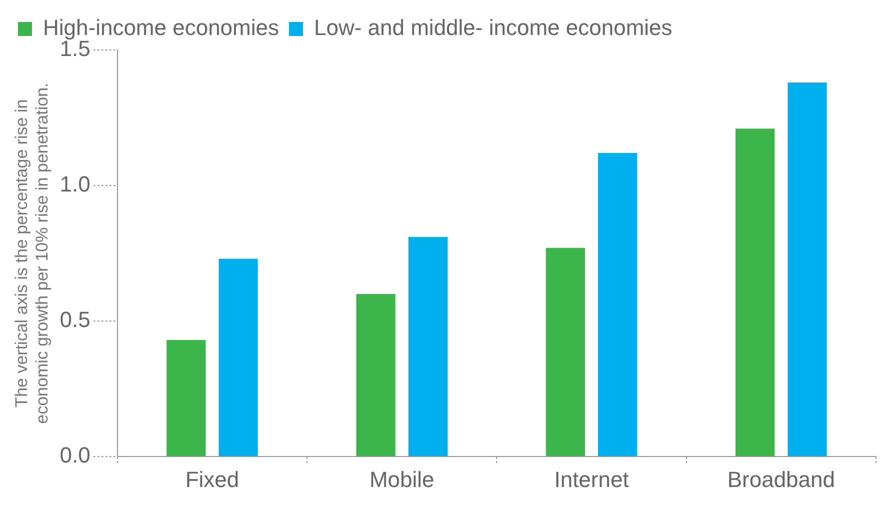 The width and height of the screenshot is (892, 505). What do you see at coordinates (212, 479) in the screenshot?
I see `x-tick-label: Fixed` at bounding box center [212, 479].